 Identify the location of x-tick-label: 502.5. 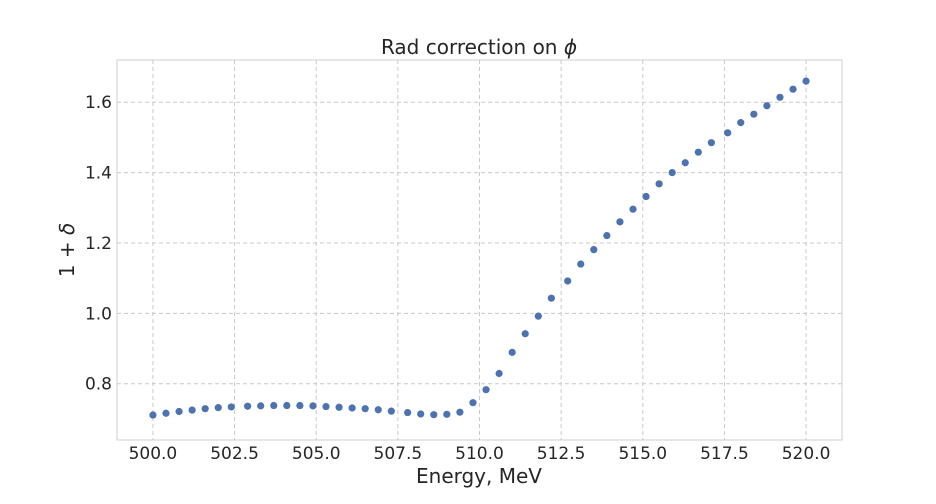
(234, 454).